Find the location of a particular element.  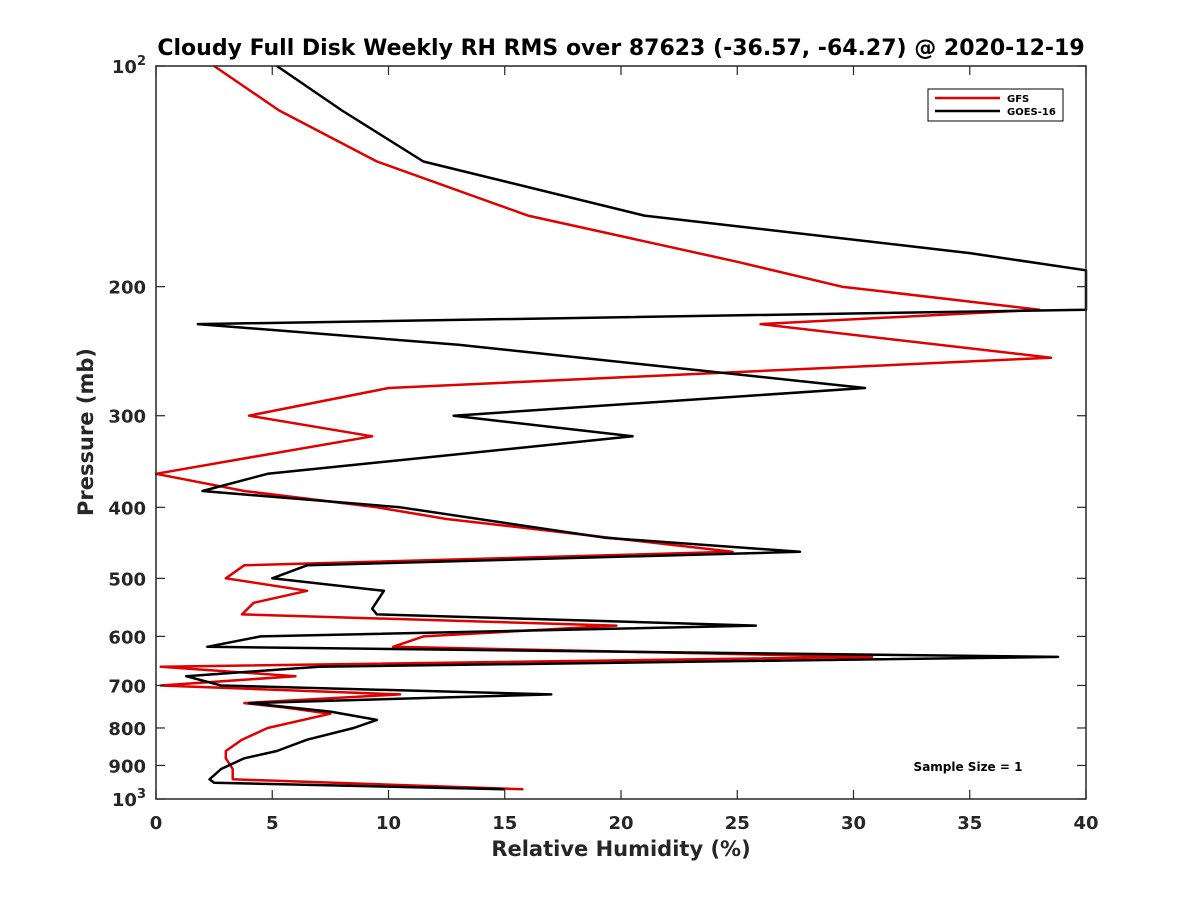

y-tick-label-exponent: 3 is located at coordinates (141, 794).